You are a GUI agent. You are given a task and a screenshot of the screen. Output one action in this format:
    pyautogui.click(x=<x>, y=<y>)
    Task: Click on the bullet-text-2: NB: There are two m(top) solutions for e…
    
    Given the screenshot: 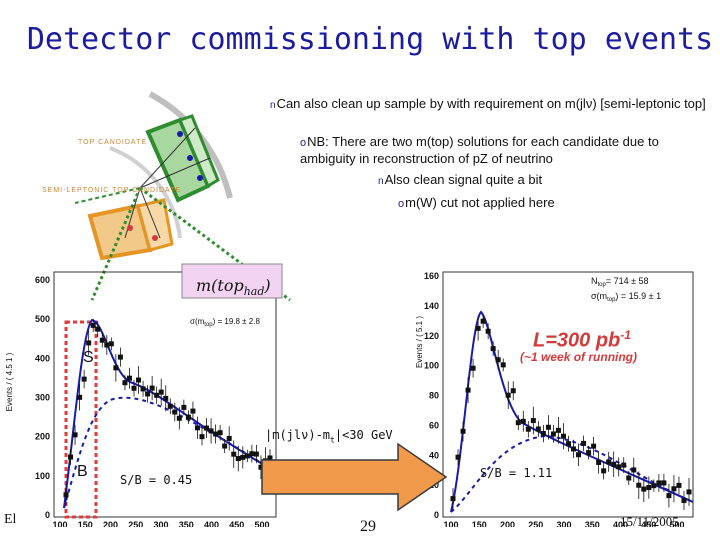 What is the action you would take?
    pyautogui.click(x=479, y=150)
    